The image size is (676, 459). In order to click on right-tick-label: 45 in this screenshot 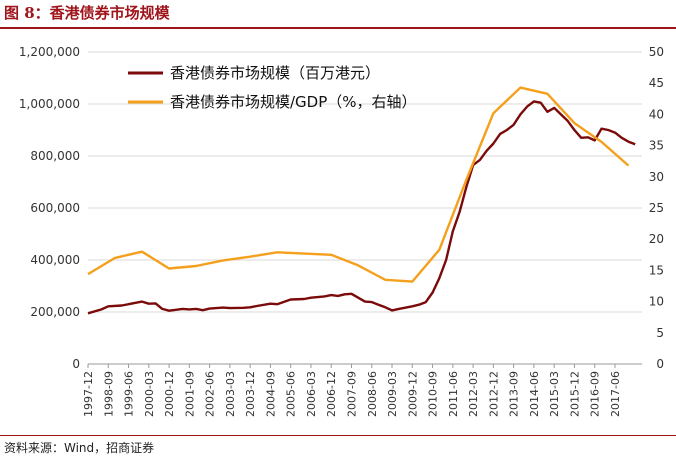, I will do `click(656, 83)`.